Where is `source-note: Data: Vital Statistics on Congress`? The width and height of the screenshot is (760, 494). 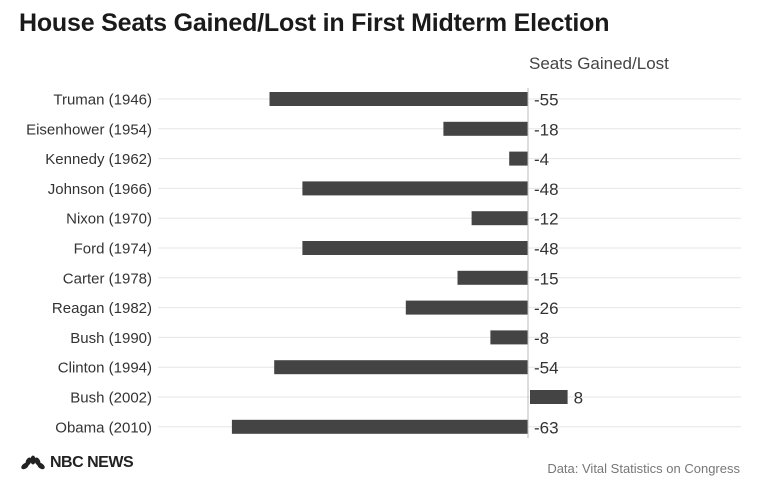 source-note: Data: Vital Statistics on Congress is located at coordinates (643, 468).